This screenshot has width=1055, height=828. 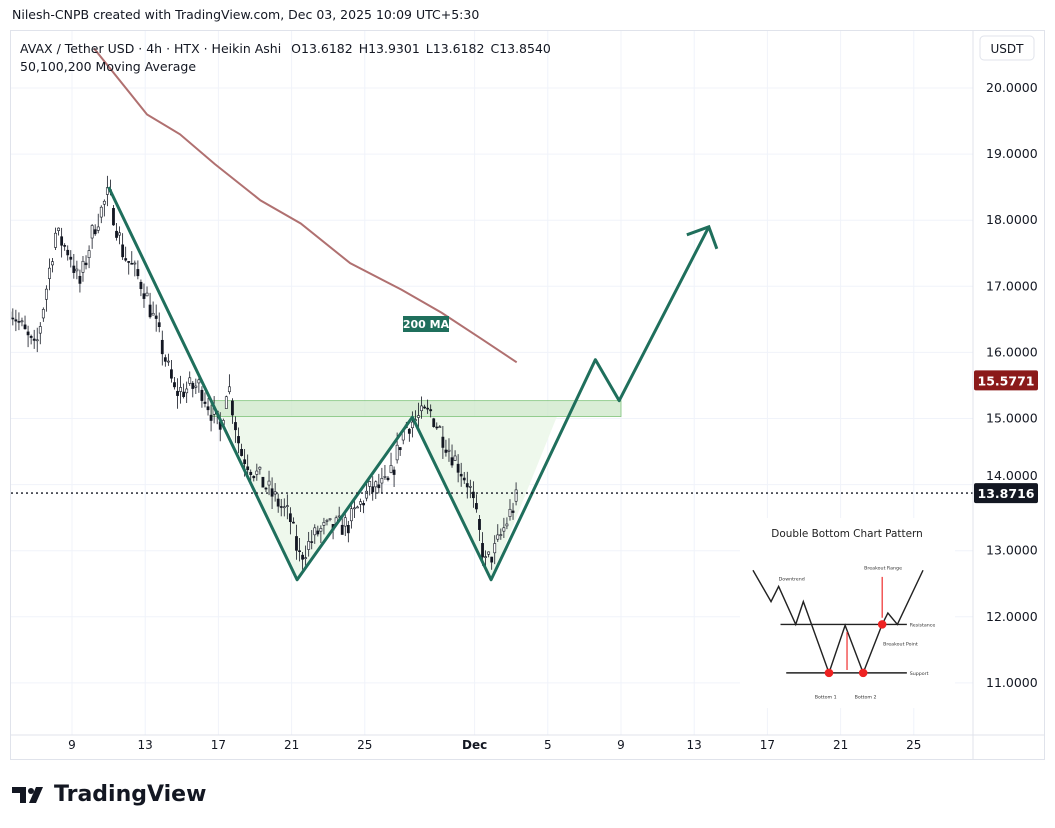 What do you see at coordinates (1006, 380) in the screenshot?
I see `ma-price-value: 15.5771` at bounding box center [1006, 380].